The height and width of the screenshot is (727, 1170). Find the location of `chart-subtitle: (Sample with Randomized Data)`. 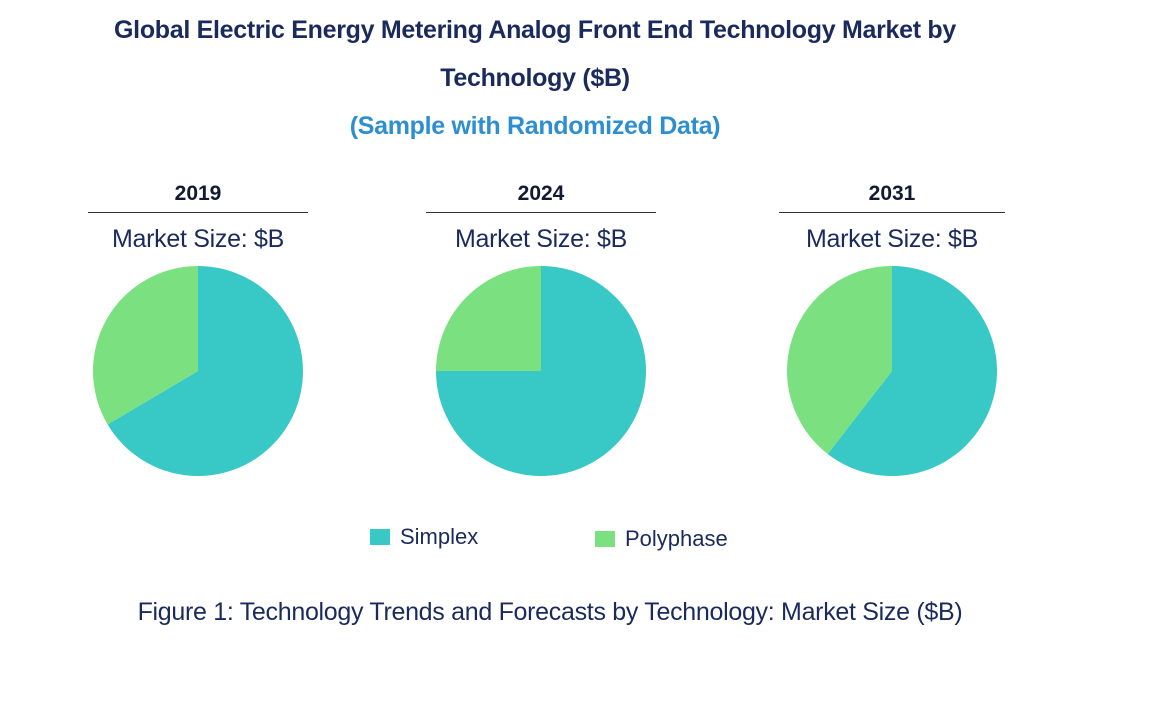

chart-subtitle: (Sample with Randomized Data) is located at coordinates (535, 126).